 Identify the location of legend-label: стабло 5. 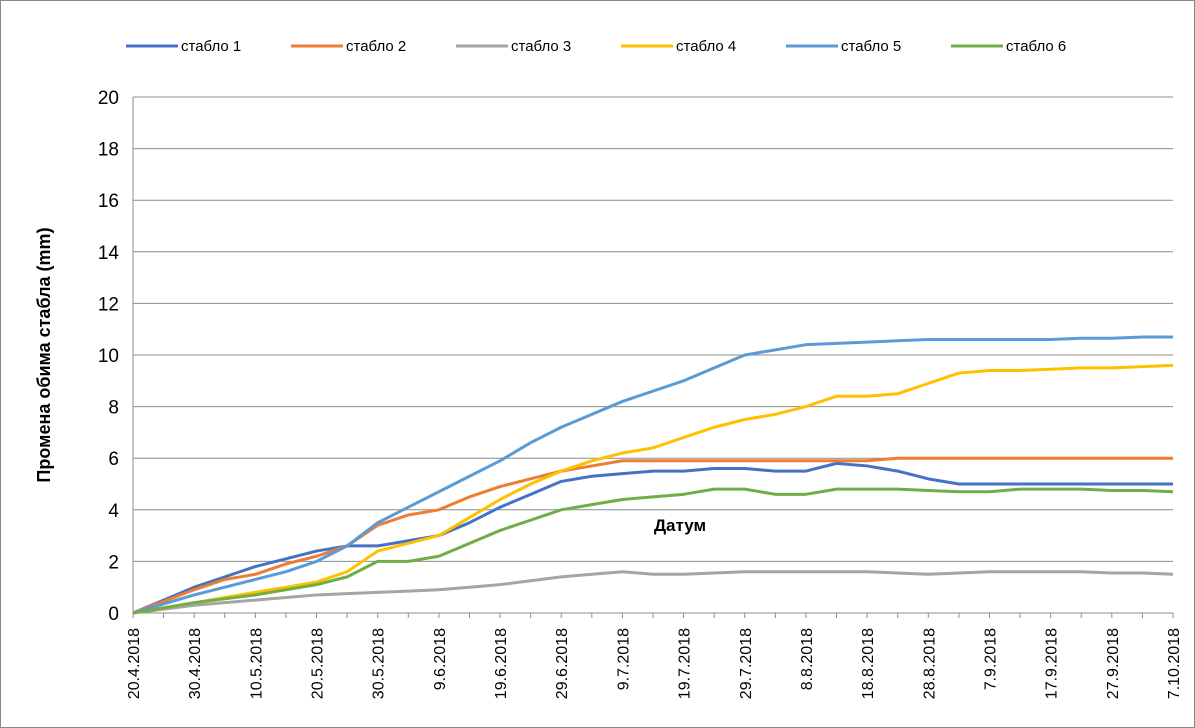
(871, 46).